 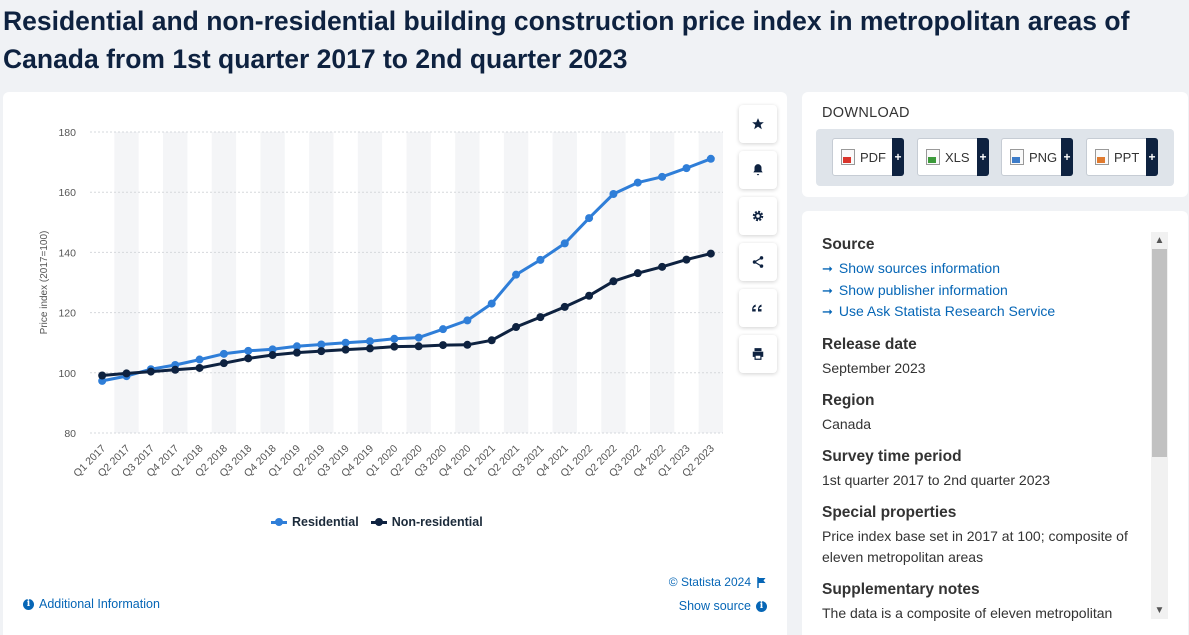 I want to click on chart-legend: Residential Non-residential, so click(x=377, y=522).